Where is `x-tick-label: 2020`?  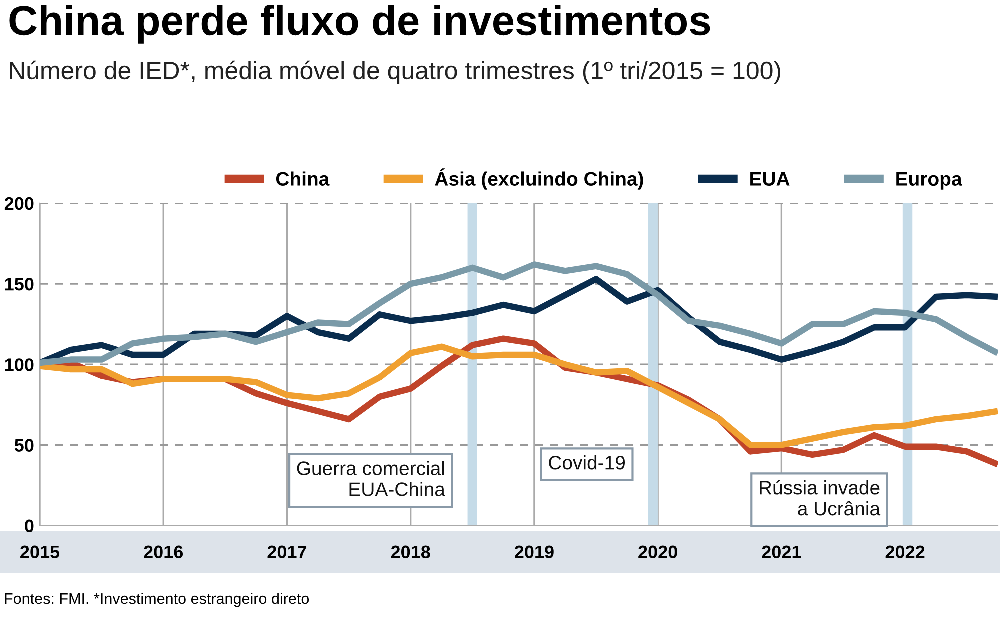 x-tick-label: 2020 is located at coordinates (658, 552).